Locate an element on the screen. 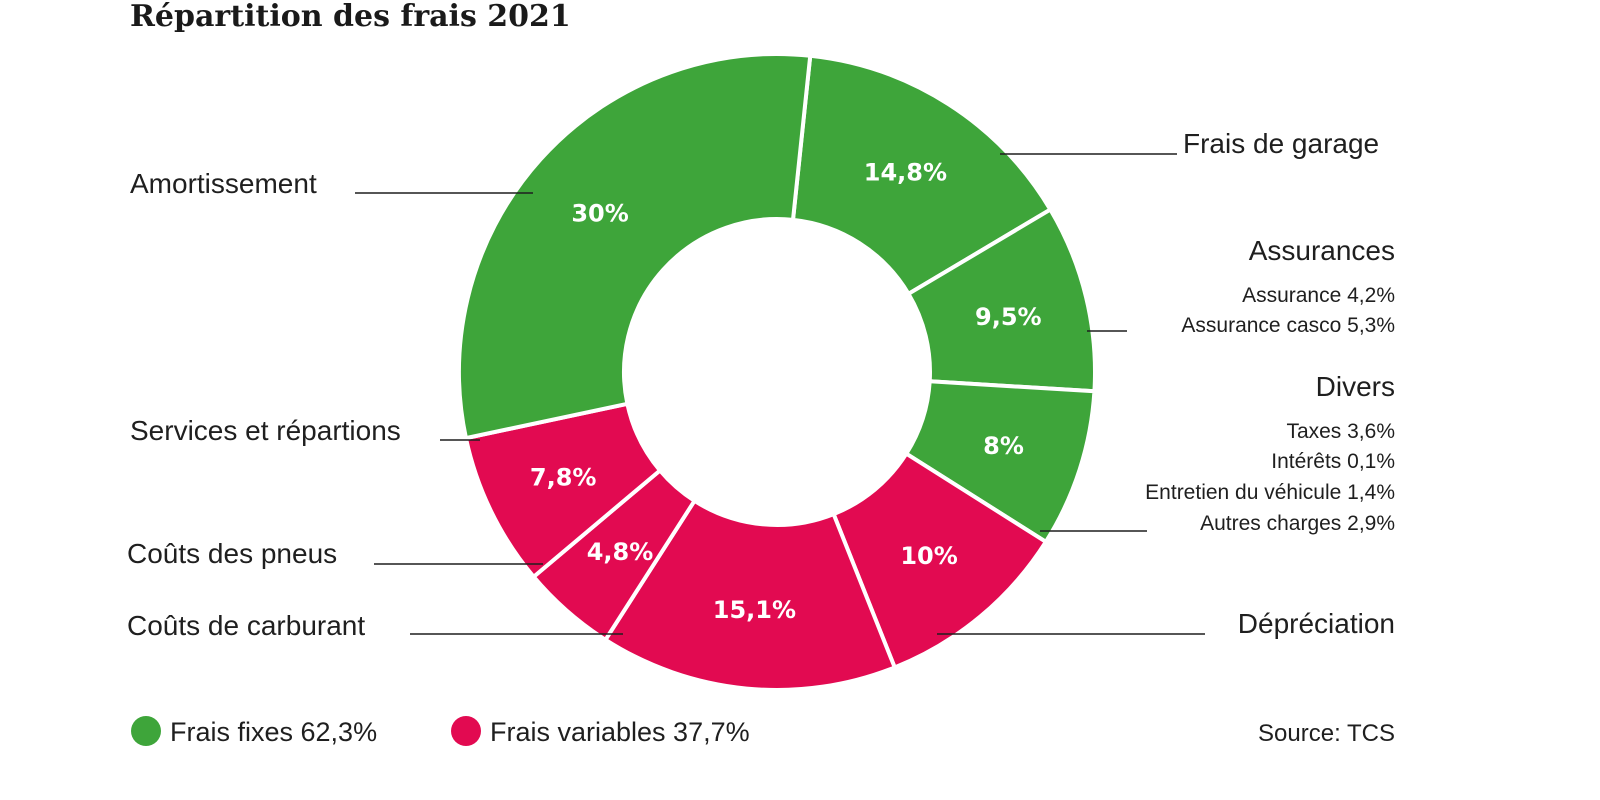 The image size is (1600, 800). category-label-amortissement: Amortissement is located at coordinates (223, 183).